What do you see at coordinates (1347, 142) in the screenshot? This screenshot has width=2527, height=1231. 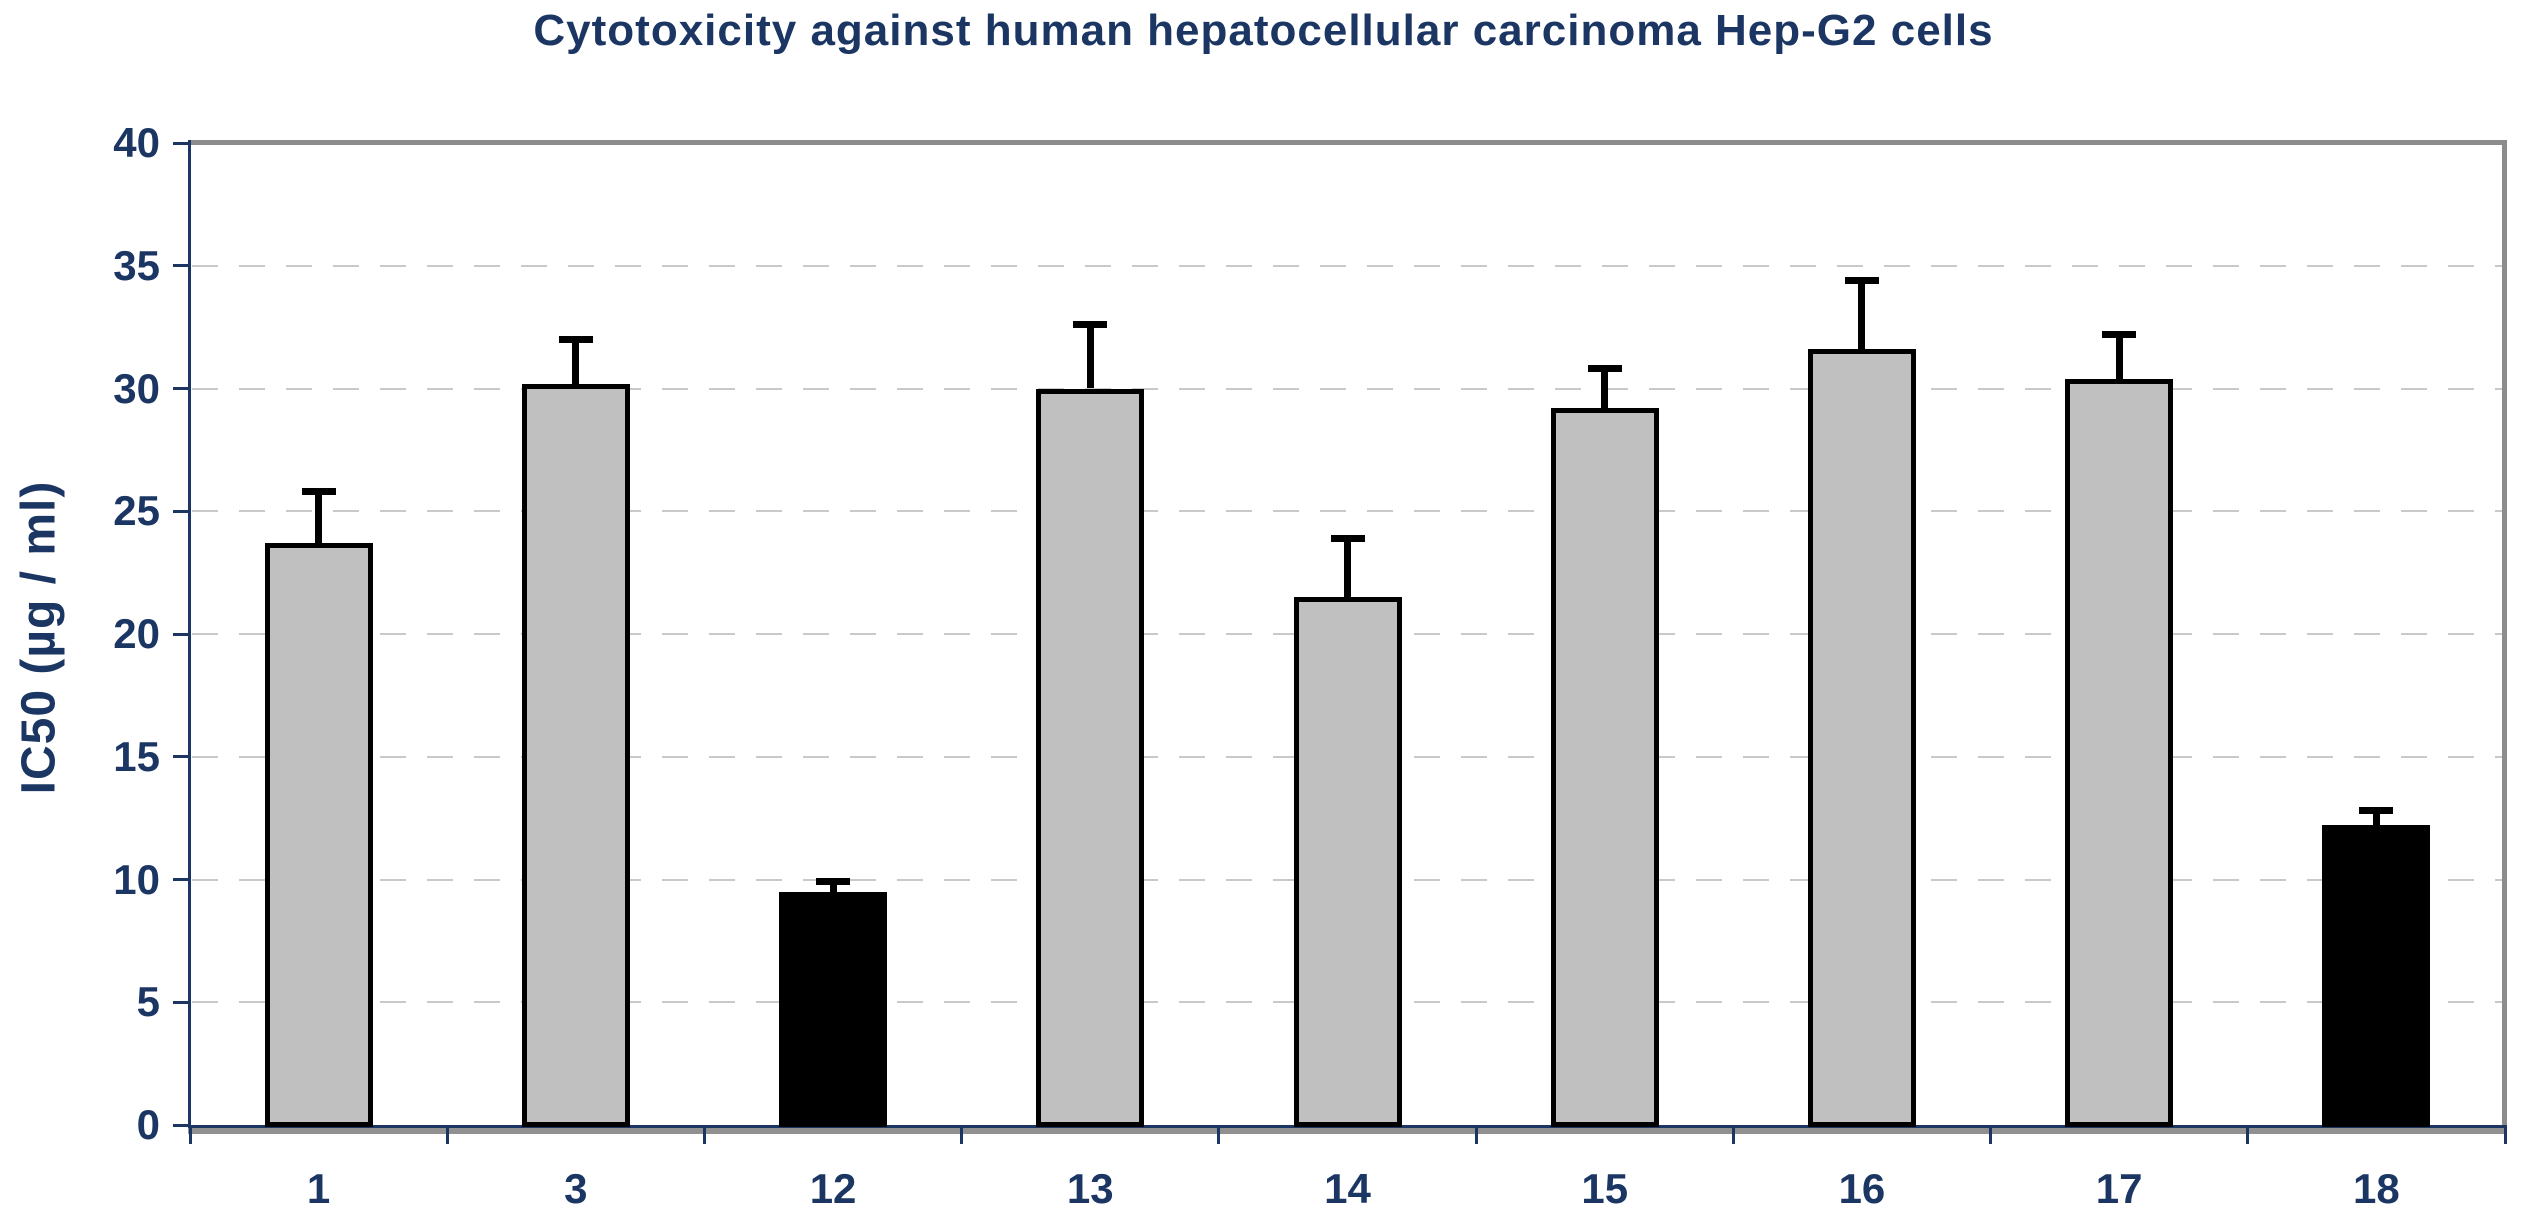 I see `plot-border-top` at bounding box center [1347, 142].